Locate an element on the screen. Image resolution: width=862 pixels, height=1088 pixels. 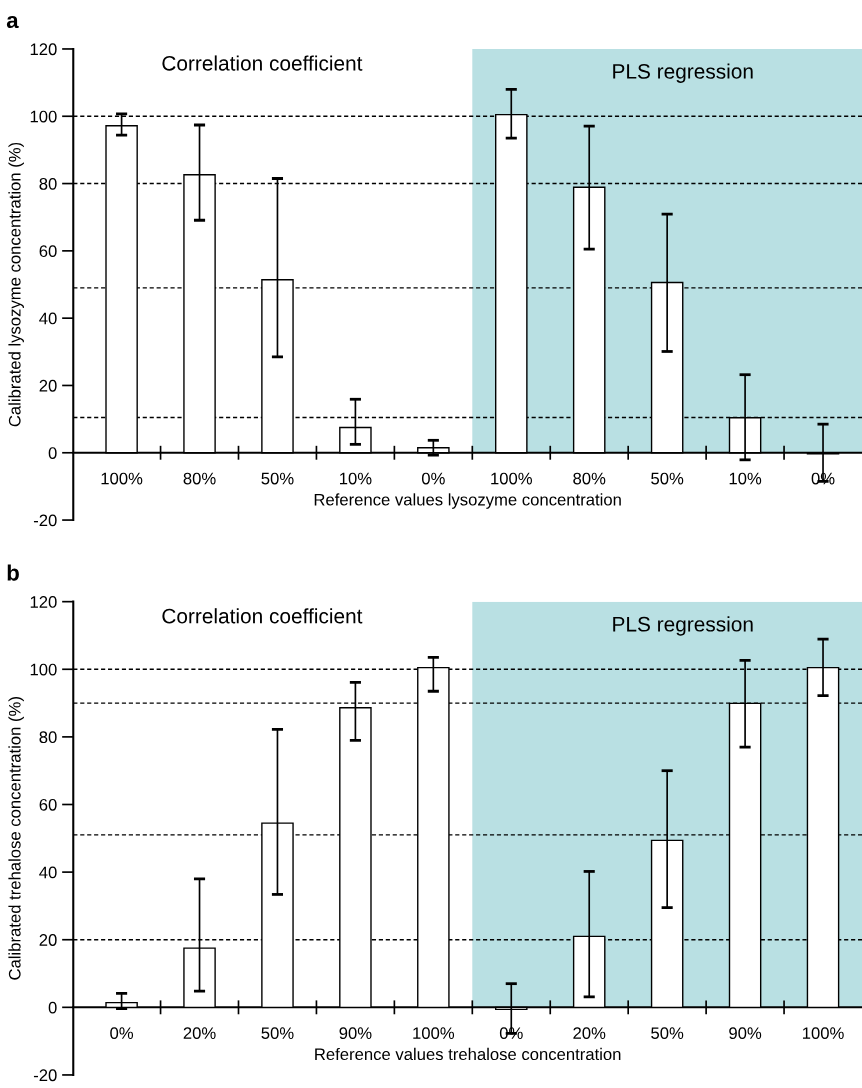
x-axis-title: Reference values trehalose concentration is located at coordinates (468, 1054).